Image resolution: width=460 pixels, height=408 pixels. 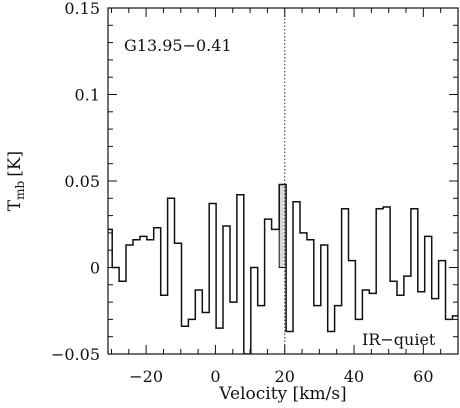 I want to click on y-tick-label: 0.1, so click(x=87, y=95).